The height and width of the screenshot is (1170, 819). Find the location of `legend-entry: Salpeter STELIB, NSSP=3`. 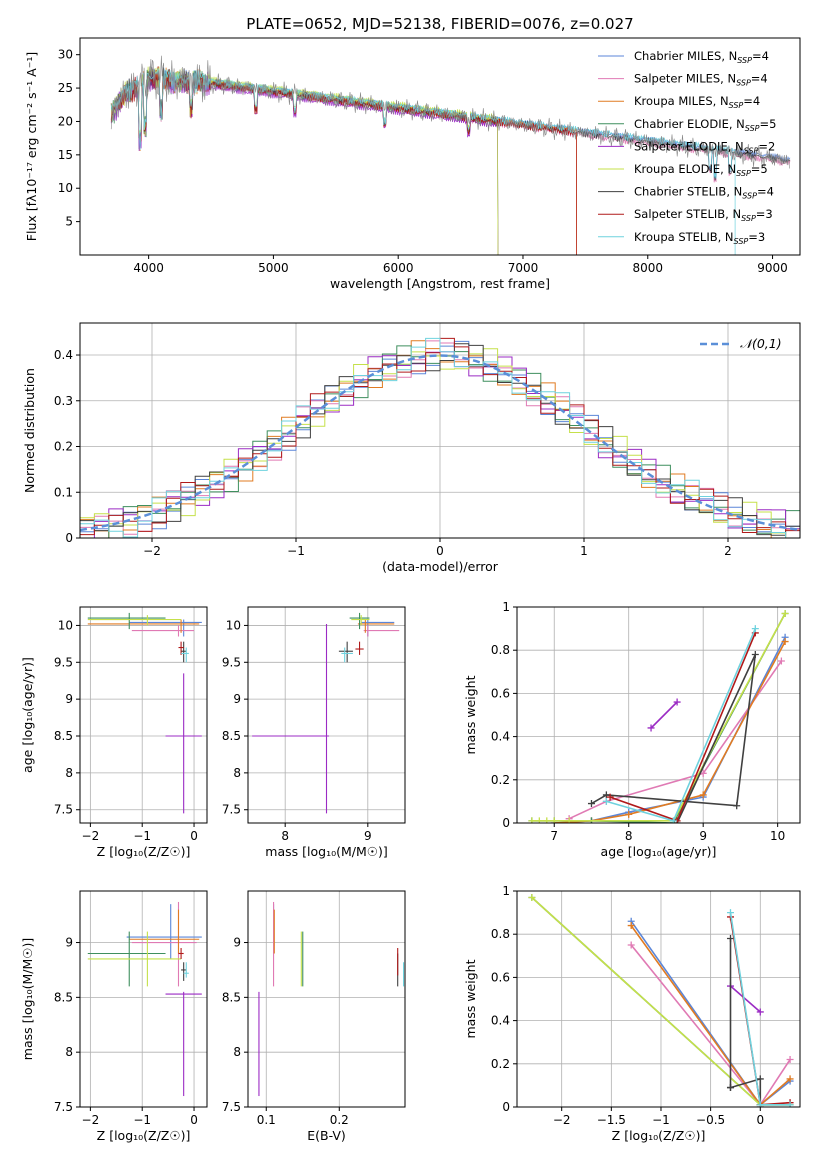

legend-entry: Salpeter STELIB, NSSP=3 is located at coordinates (703, 215).